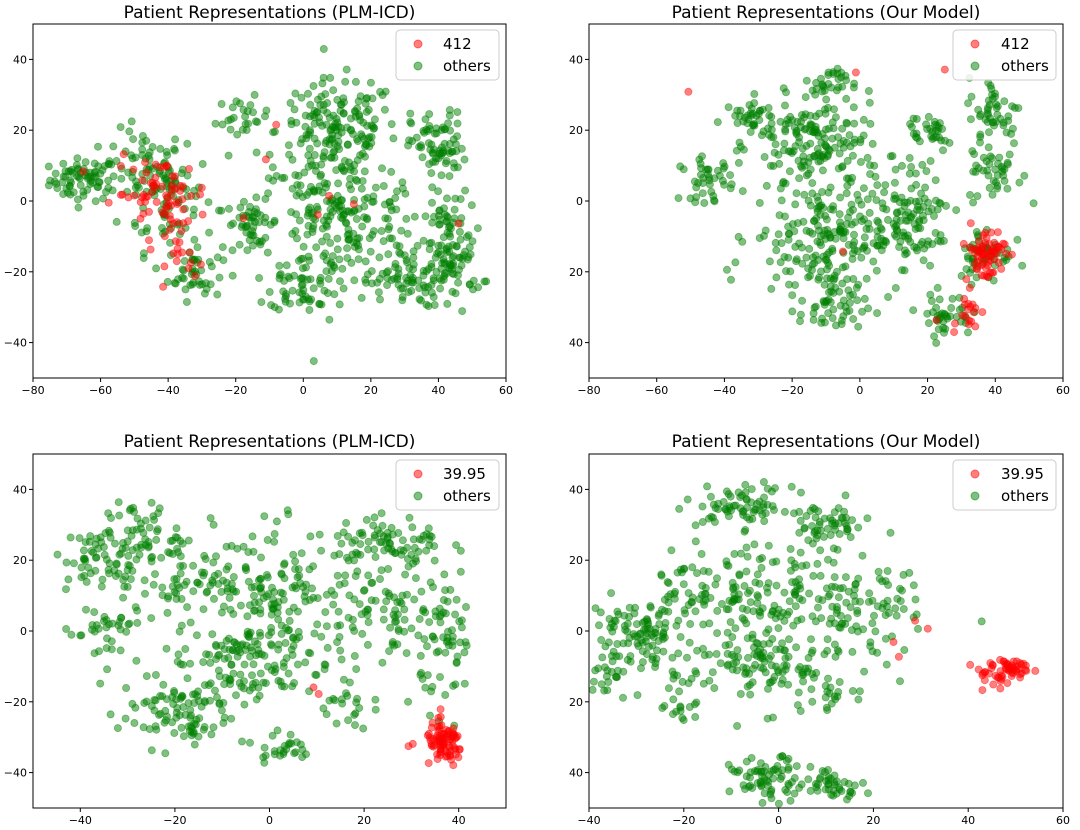  I want to click on y-tick-label: 20, so click(576, 272).